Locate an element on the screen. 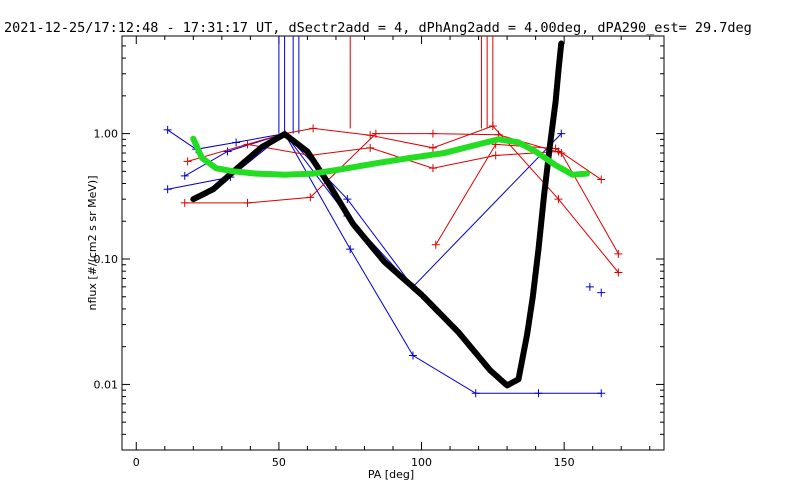 This screenshot has width=800, height=500. series-blue is located at coordinates (595, 289).